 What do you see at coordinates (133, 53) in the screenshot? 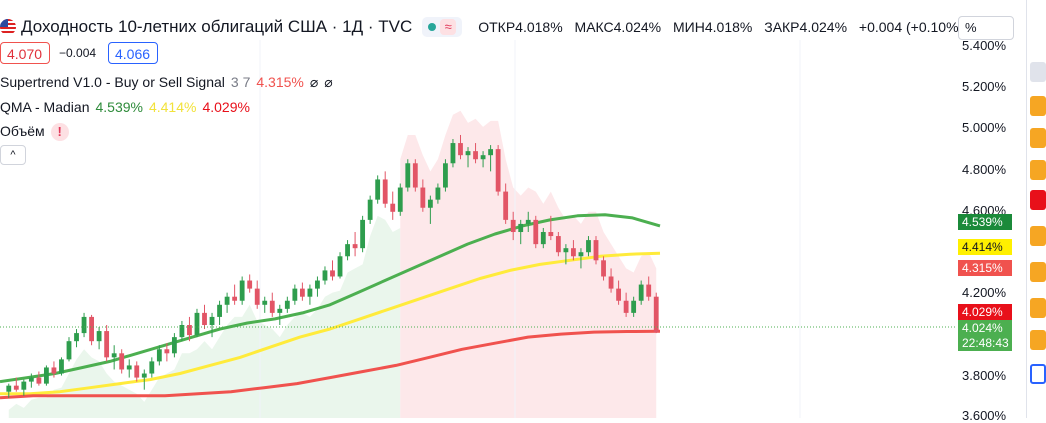
I see `buy-price-button: 4.066` at bounding box center [133, 53].